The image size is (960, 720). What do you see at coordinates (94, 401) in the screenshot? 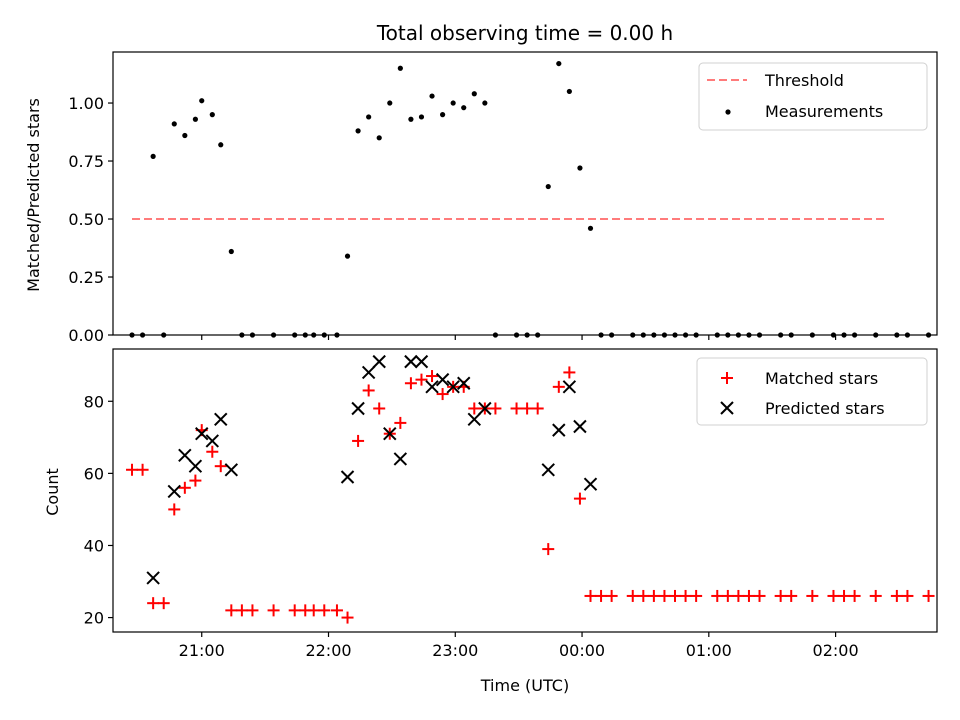
I see `bottom-ytick-label: 80` at bounding box center [94, 401].